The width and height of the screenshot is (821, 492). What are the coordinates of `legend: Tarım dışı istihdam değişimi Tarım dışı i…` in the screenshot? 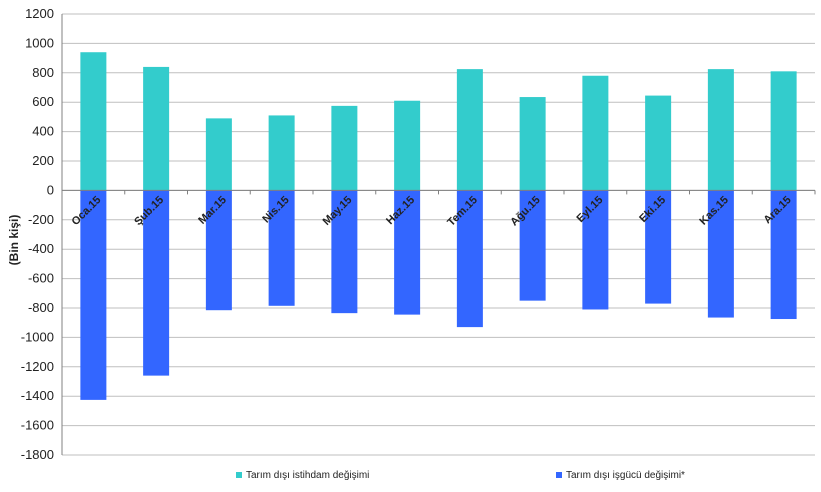 It's located at (460, 475).